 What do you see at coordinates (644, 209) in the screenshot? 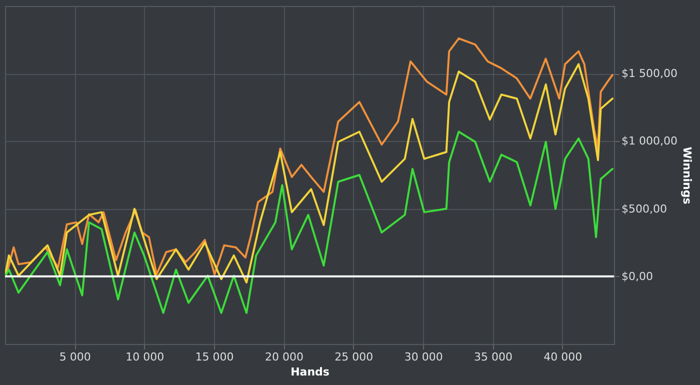
I see `y-tick-label: $500,00` at bounding box center [644, 209].